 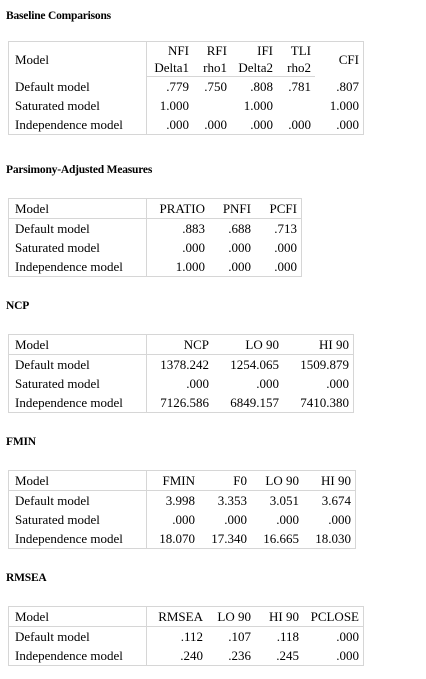 What do you see at coordinates (347, 86) in the screenshot?
I see `cell-cfi: .807` at bounding box center [347, 86].